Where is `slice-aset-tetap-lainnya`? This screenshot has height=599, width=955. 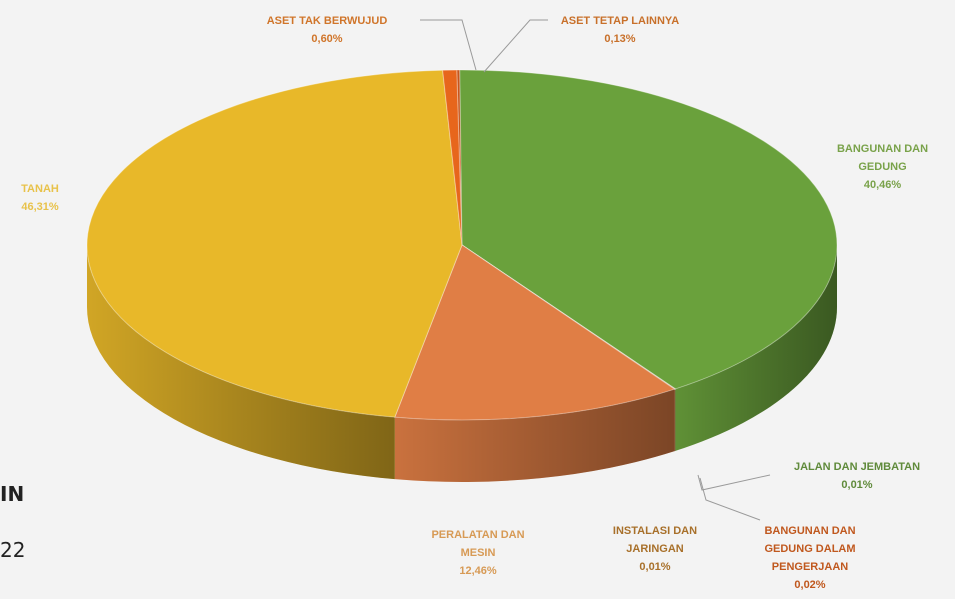 slice-aset-tetap-lainnya is located at coordinates (459, 157).